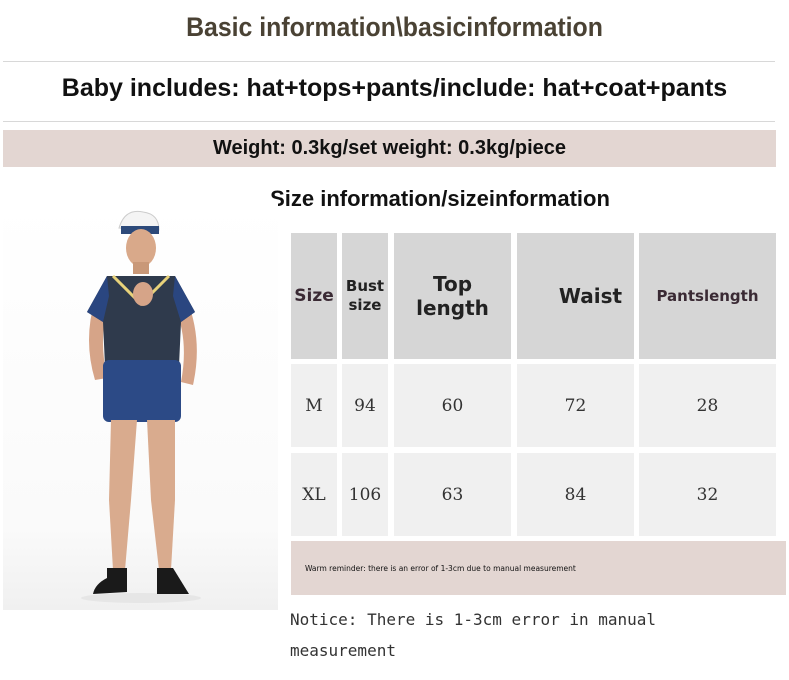  What do you see at coordinates (440, 198) in the screenshot?
I see `size-heading: Size information/sizeinformation` at bounding box center [440, 198].